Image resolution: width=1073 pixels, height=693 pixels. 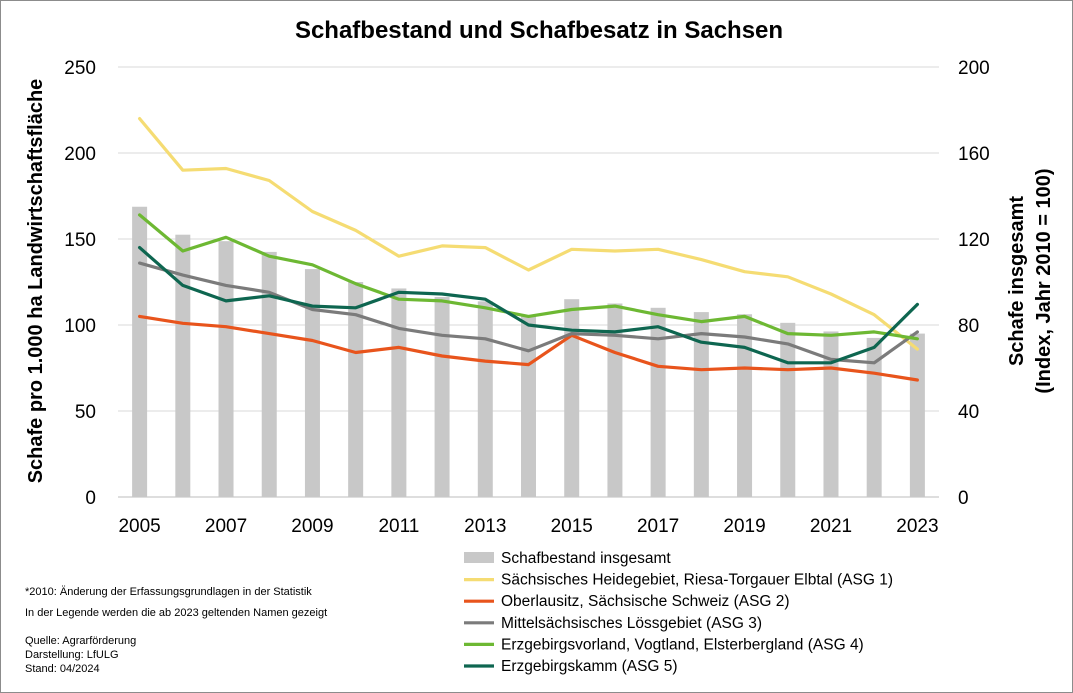 I want to click on y-left-tick-50: 50, so click(x=85, y=412).